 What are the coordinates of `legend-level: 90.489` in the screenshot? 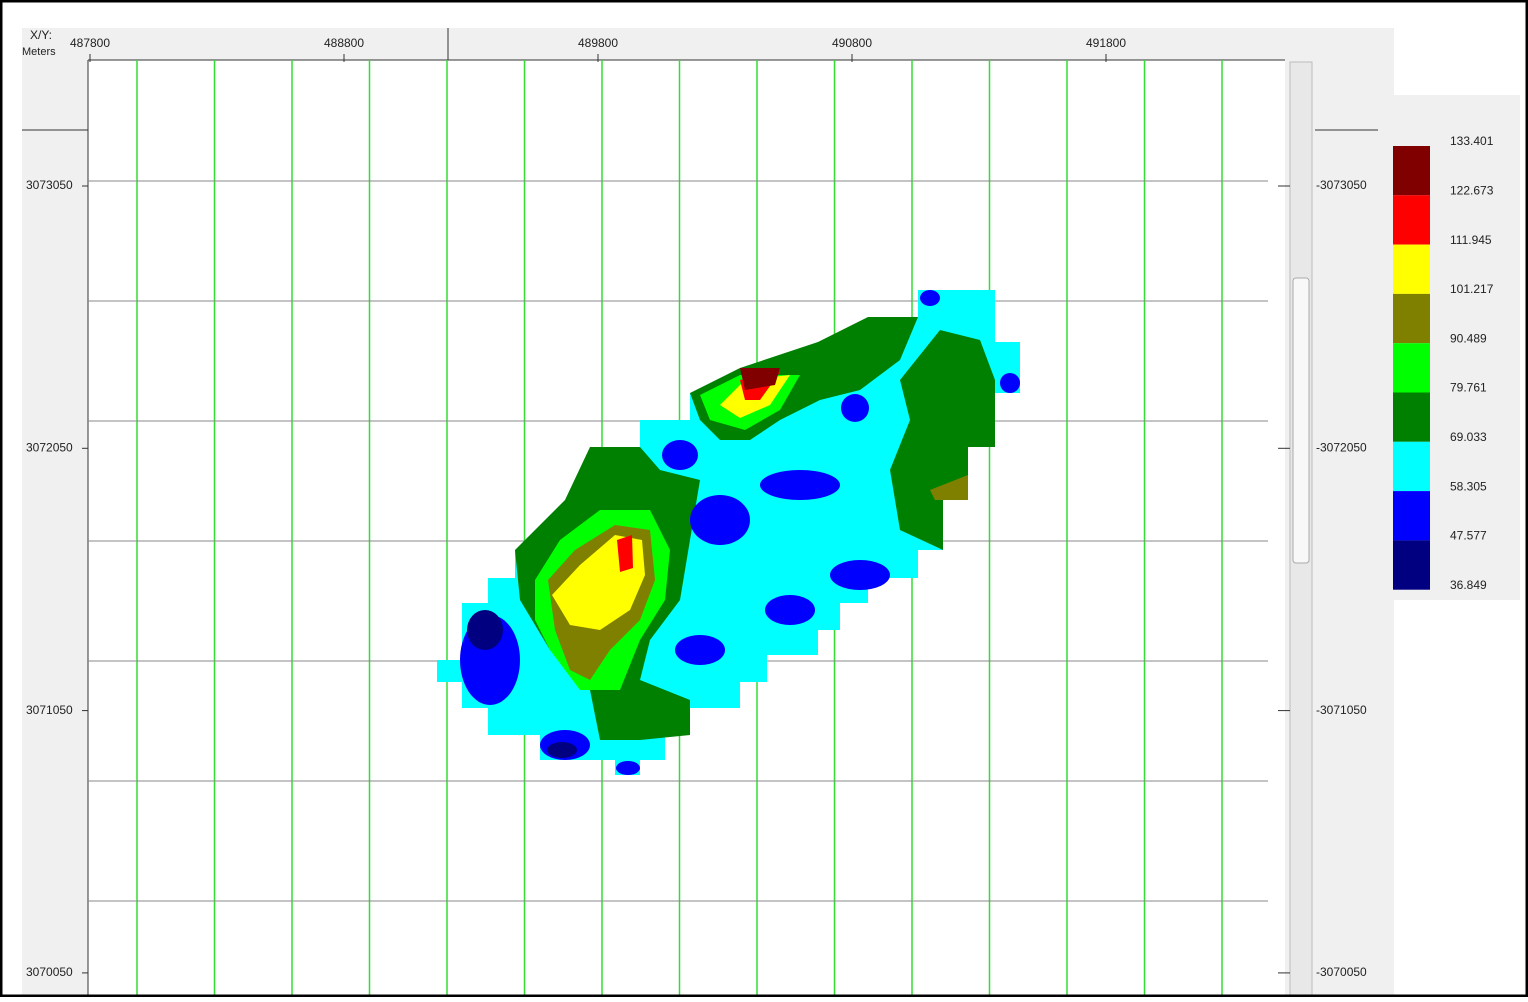 It's located at (1468, 338).